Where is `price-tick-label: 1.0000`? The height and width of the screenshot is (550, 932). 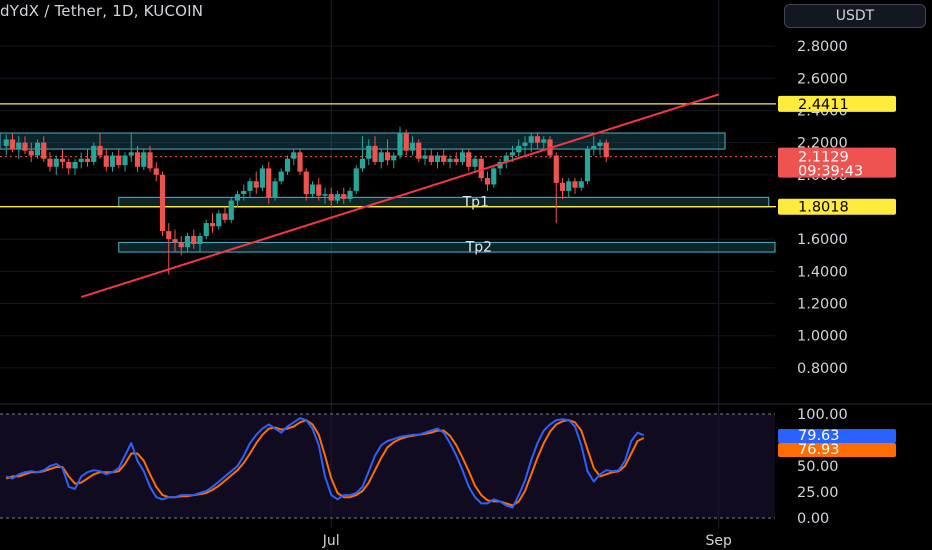 price-tick-label: 1.0000 is located at coordinates (822, 337).